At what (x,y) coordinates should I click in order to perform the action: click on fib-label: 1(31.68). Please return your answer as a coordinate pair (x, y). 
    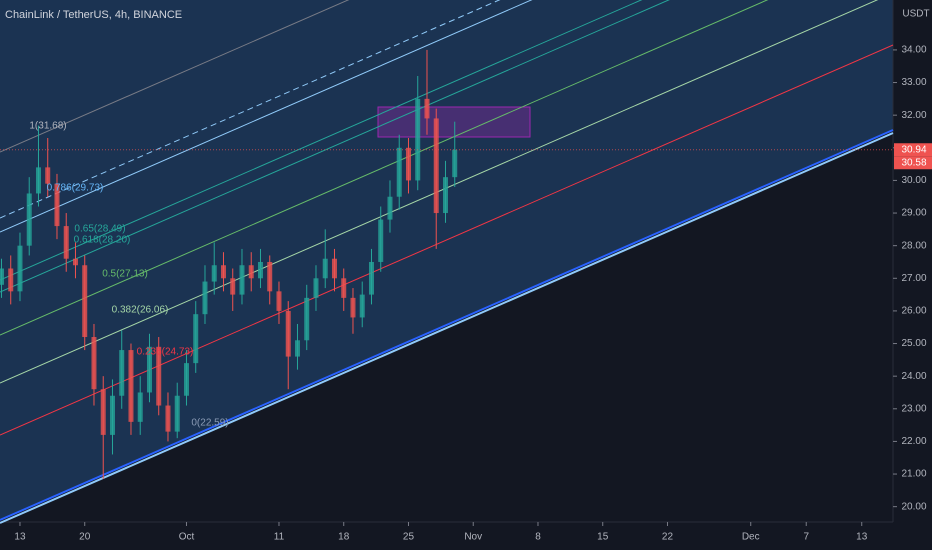
    Looking at the image, I should click on (47, 126).